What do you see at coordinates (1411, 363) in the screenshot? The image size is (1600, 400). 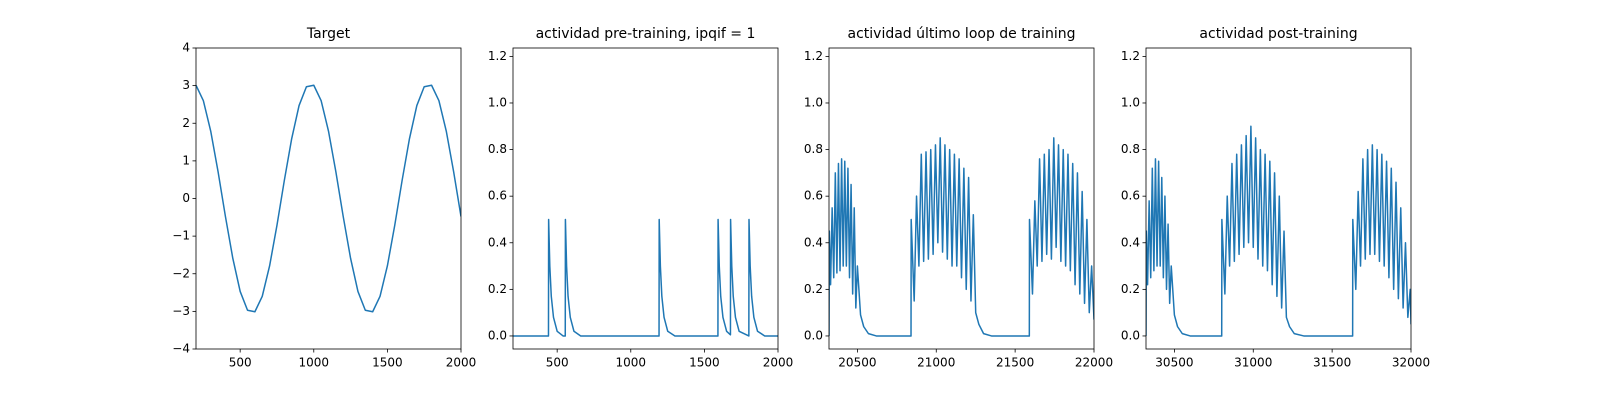 I see `x-tick-label: 32000` at bounding box center [1411, 363].